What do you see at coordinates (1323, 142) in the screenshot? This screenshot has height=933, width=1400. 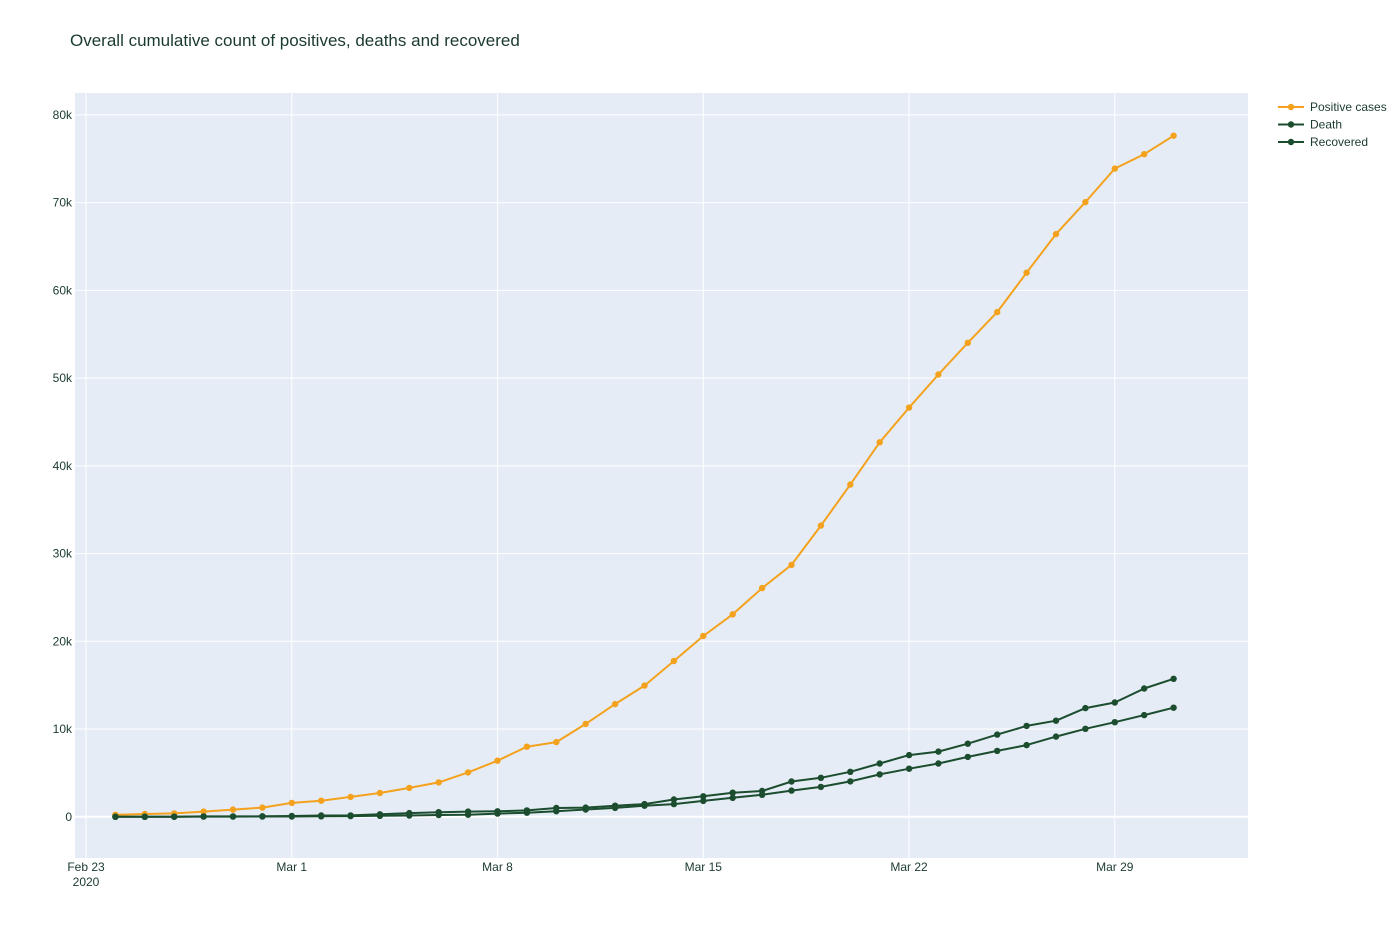 I see `legend-item-recovered: Recovered` at bounding box center [1323, 142].